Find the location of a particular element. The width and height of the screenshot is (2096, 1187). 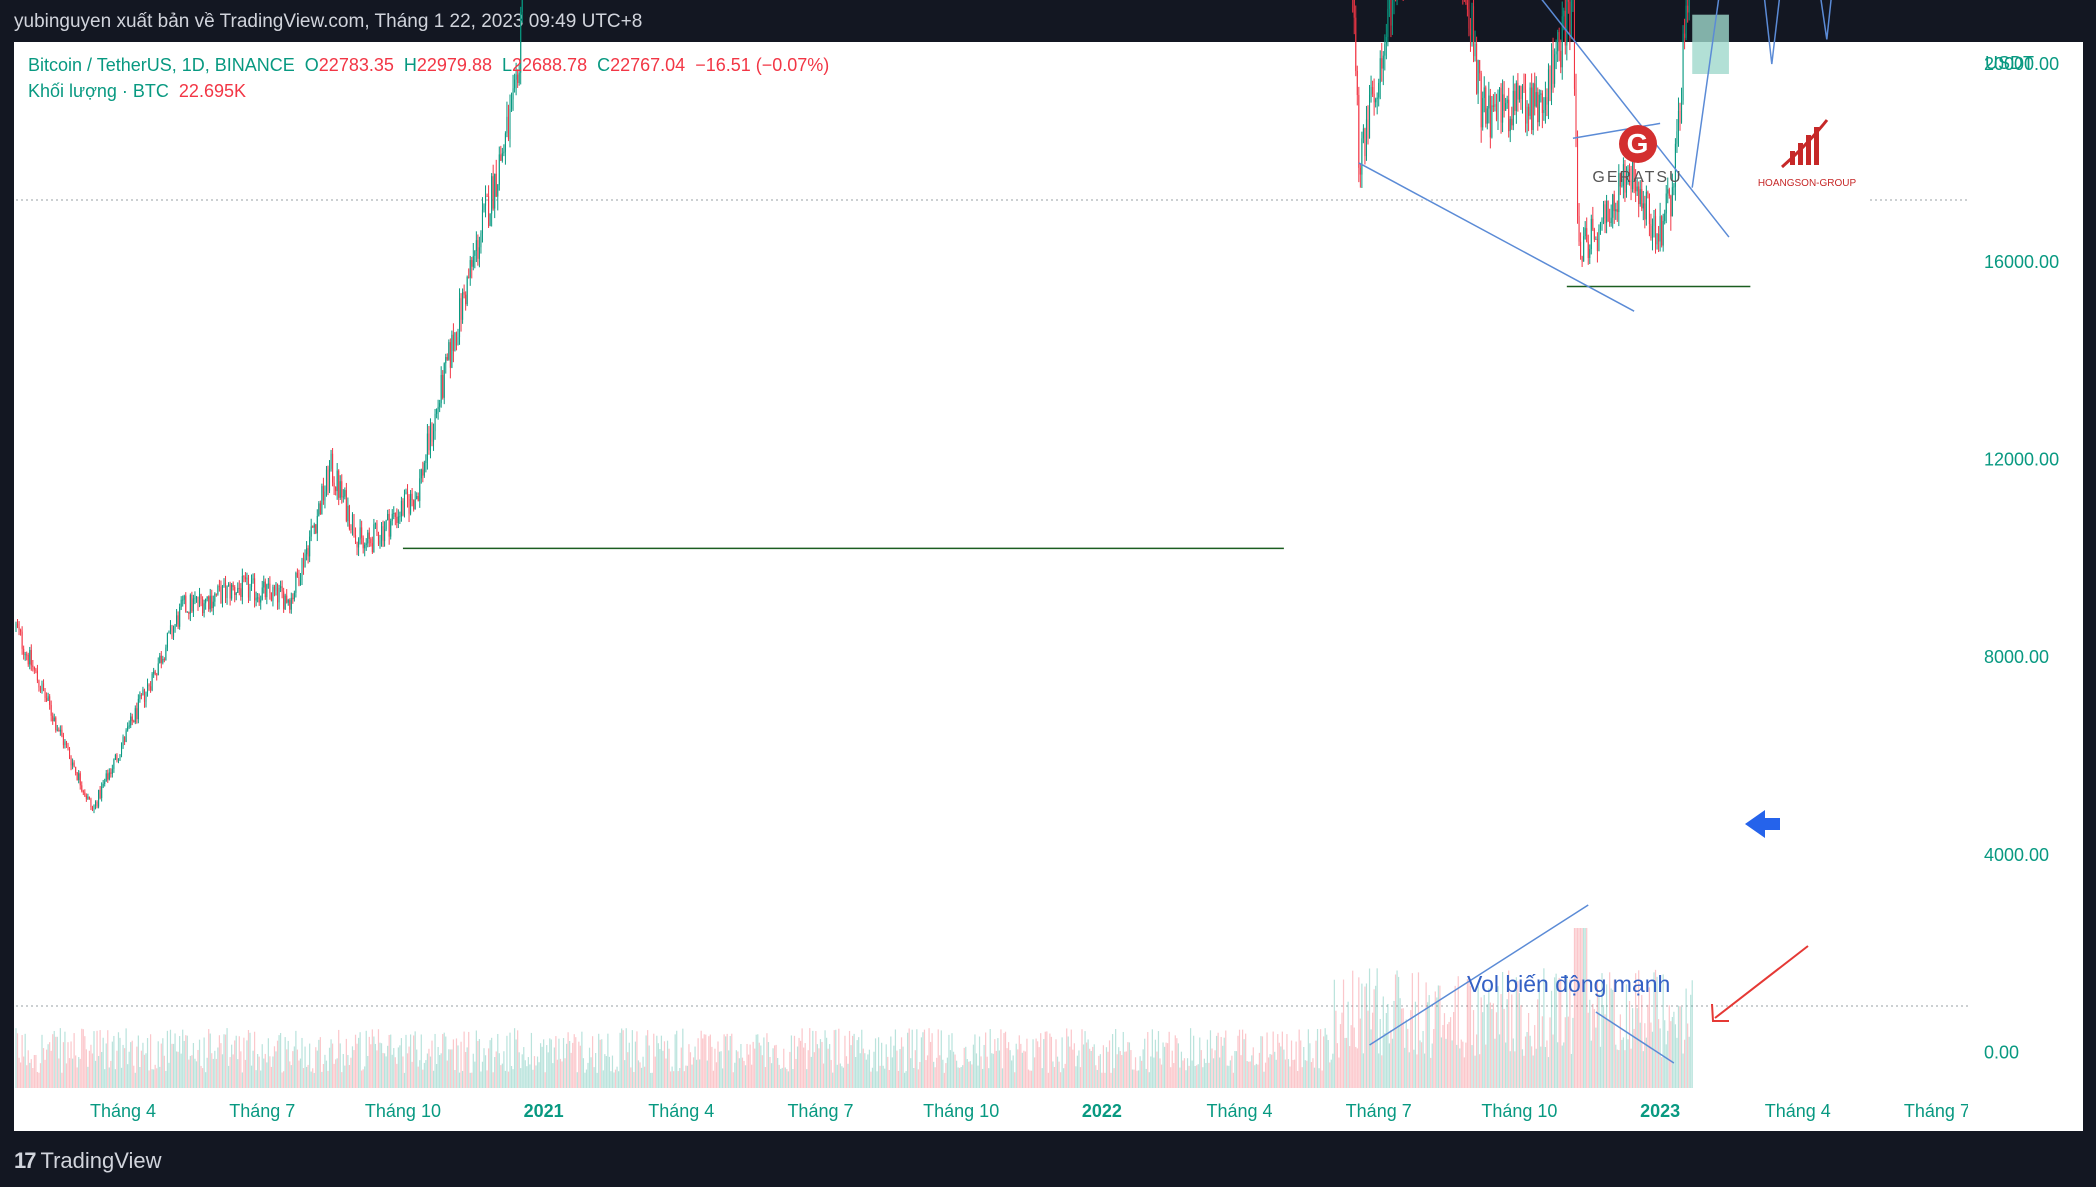

tradingview-logo: 17 TradingView is located at coordinates (88, 1161).